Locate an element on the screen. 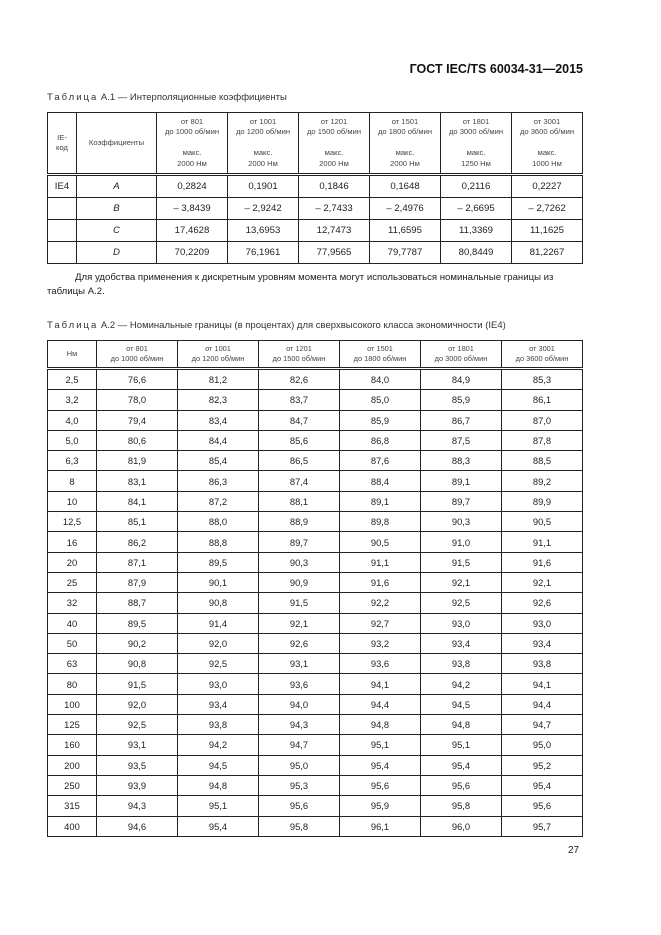 This screenshot has height=935, width=661. efficiency-cell: 82,6 is located at coordinates (299, 379).